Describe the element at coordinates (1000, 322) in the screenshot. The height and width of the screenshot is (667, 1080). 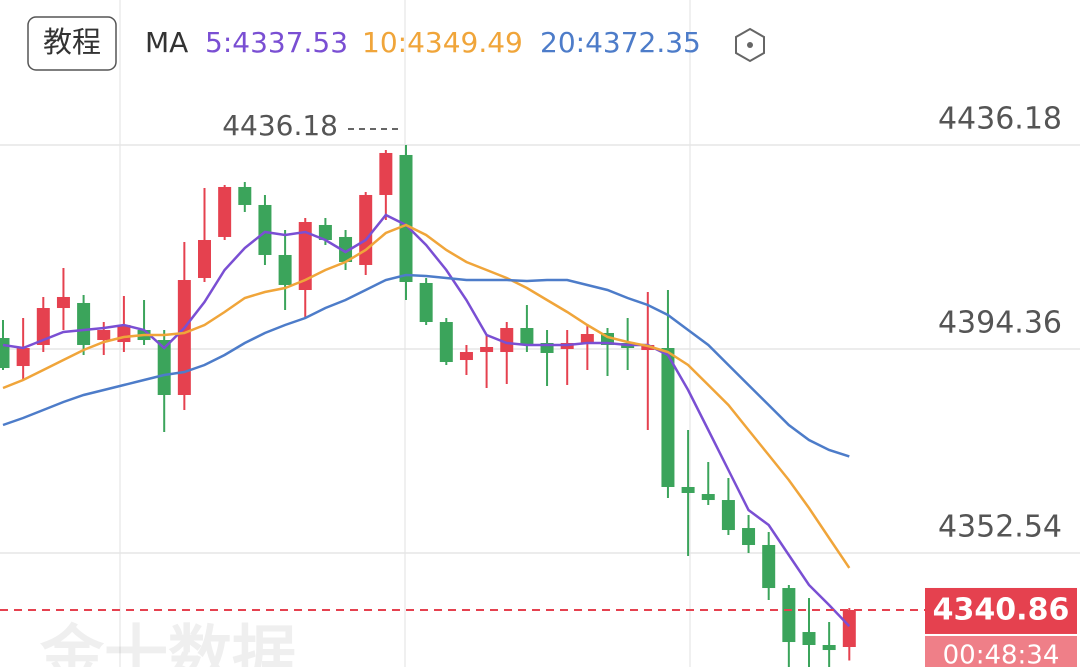
I see `y-tick-label: 4394.36` at that location.